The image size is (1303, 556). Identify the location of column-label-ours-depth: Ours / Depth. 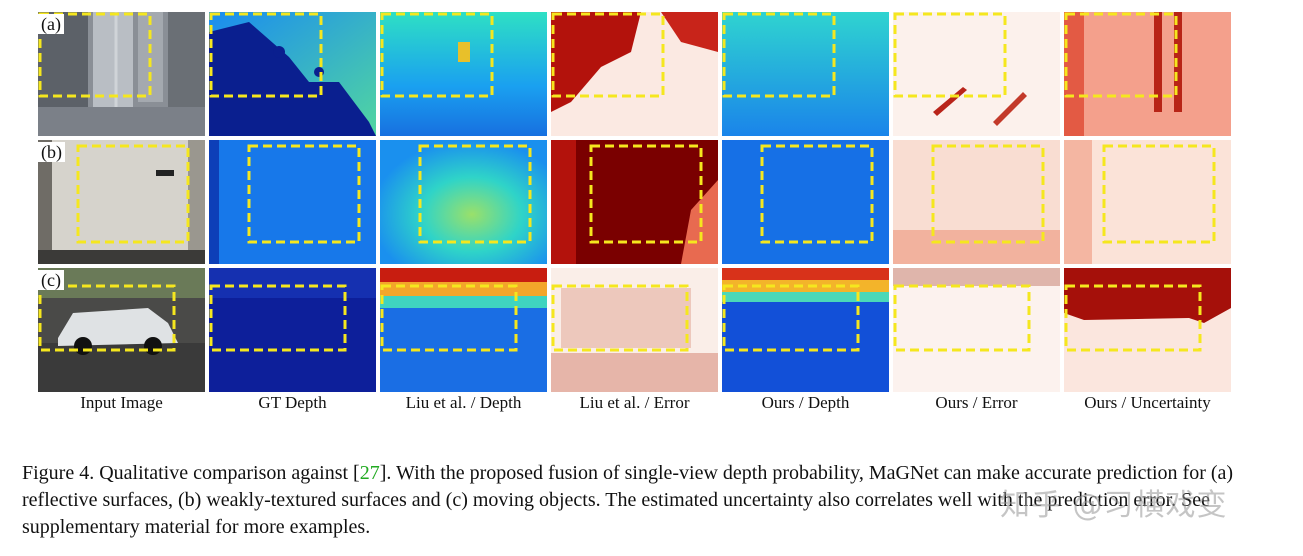
(805, 402).